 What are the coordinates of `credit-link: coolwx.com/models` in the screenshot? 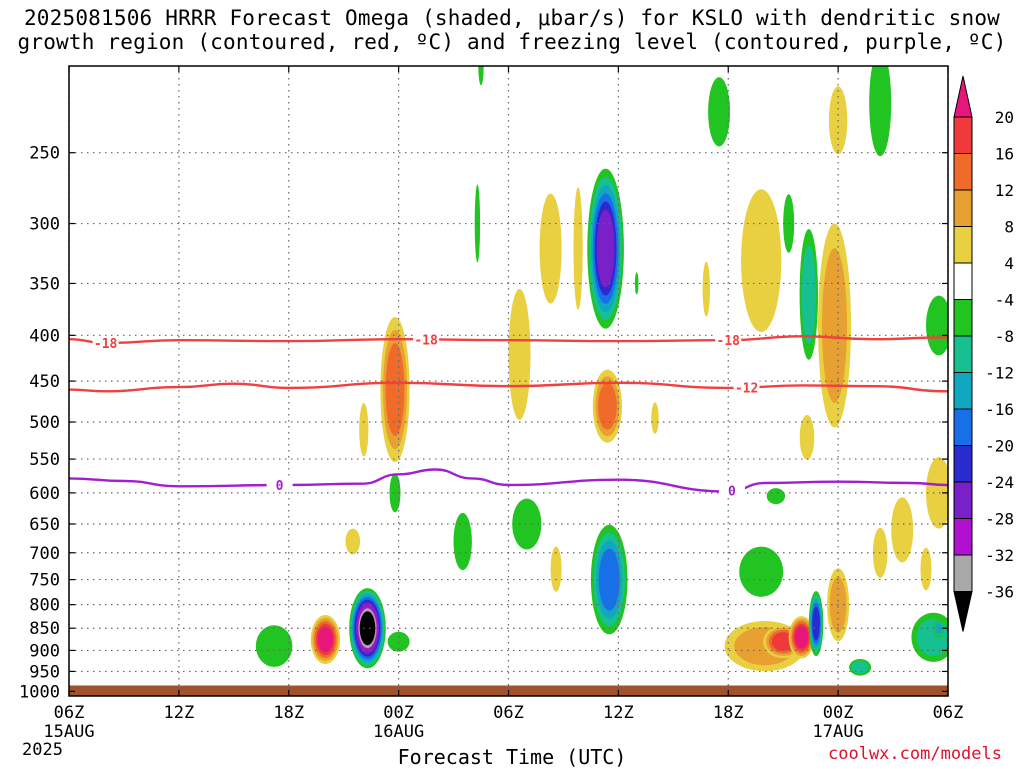 It's located at (915, 754).